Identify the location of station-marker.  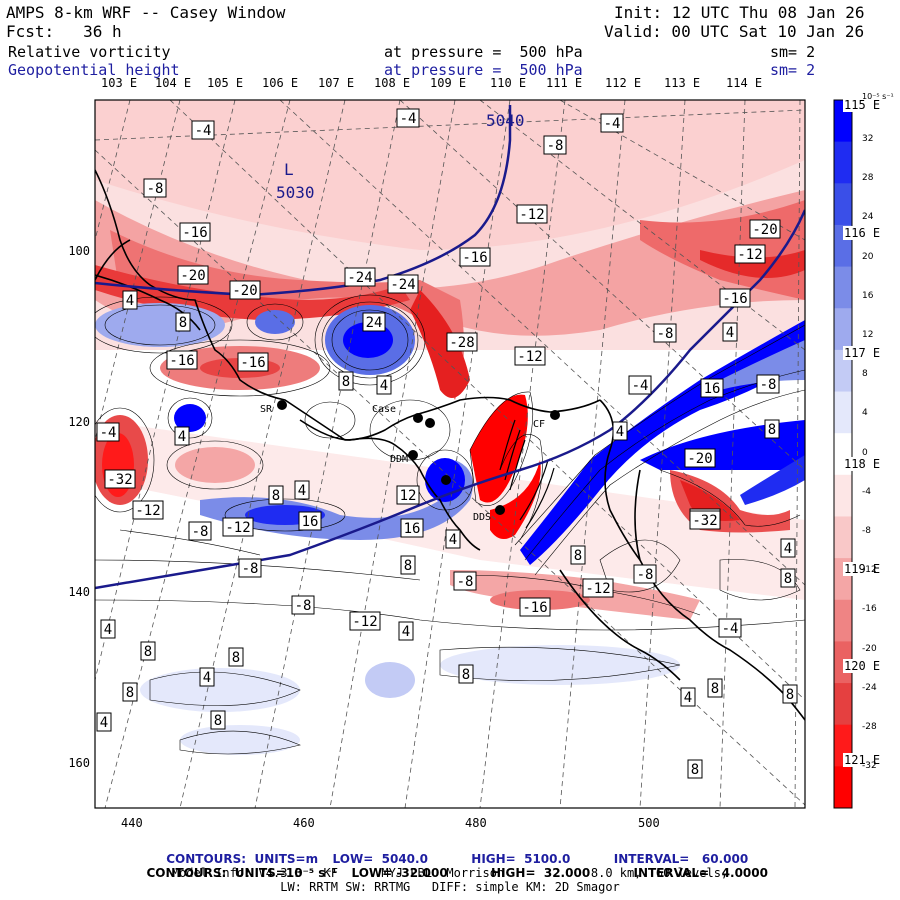
(500, 510).